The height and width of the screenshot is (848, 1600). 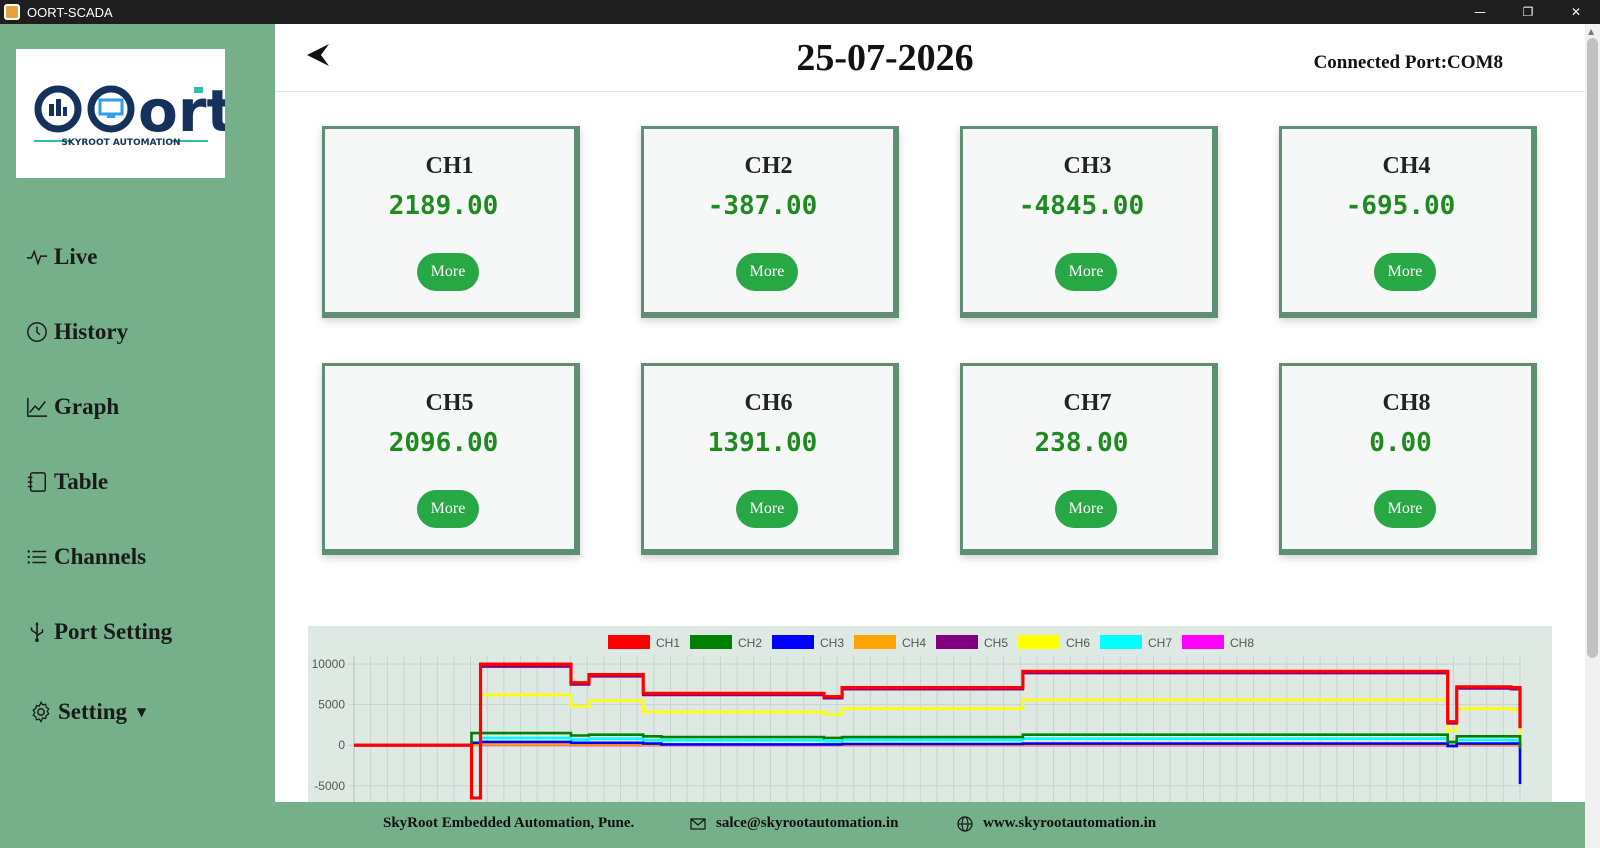 I want to click on gear-icon, so click(x=41, y=712).